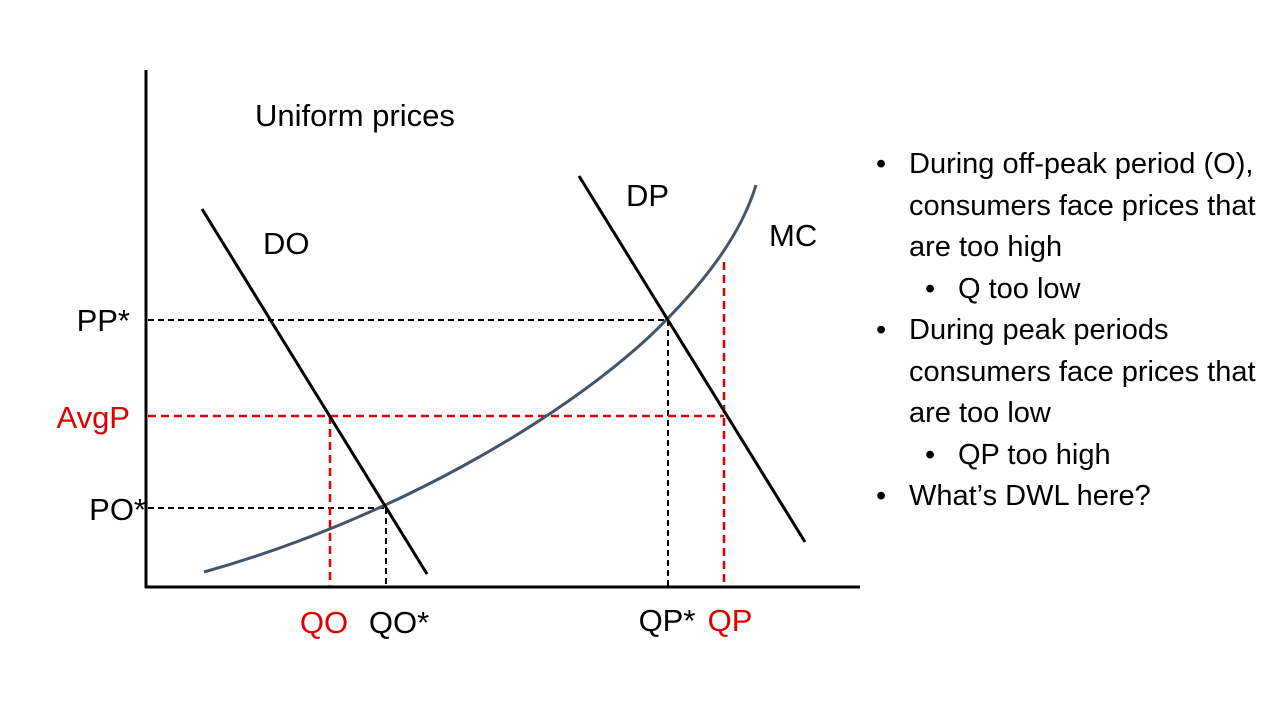  Describe the element at coordinates (647, 195) in the screenshot. I see `dp-label: DP` at that location.